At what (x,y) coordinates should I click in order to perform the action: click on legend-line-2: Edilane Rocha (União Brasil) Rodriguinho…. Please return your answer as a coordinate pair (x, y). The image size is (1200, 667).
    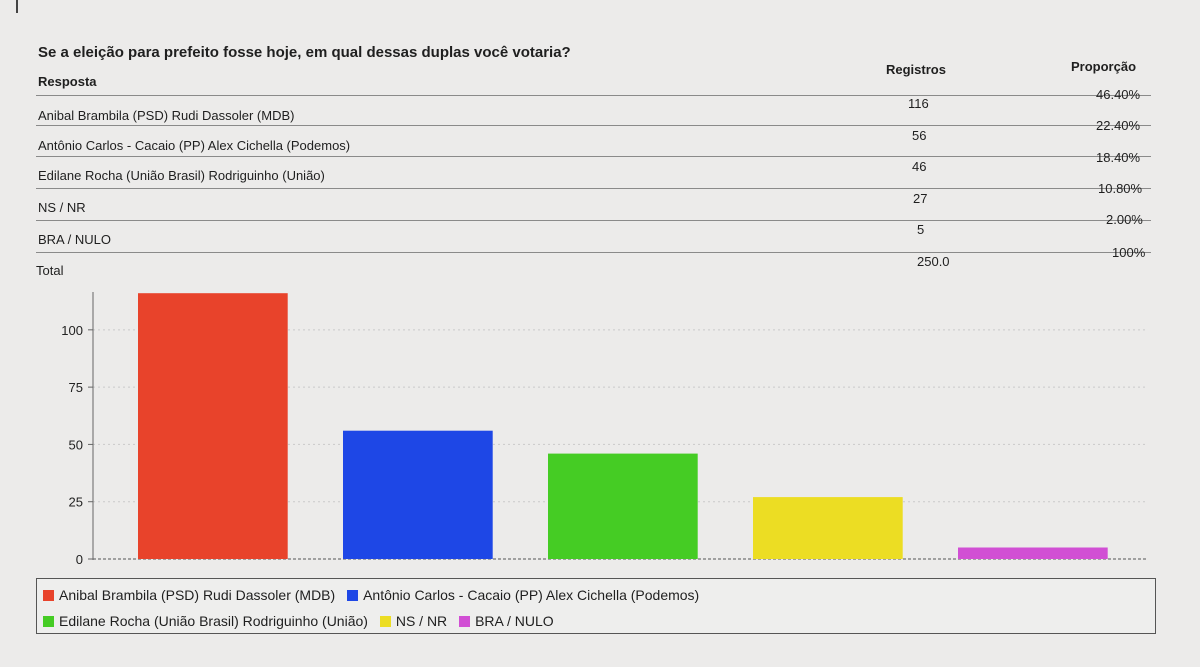
    Looking at the image, I should click on (302, 621).